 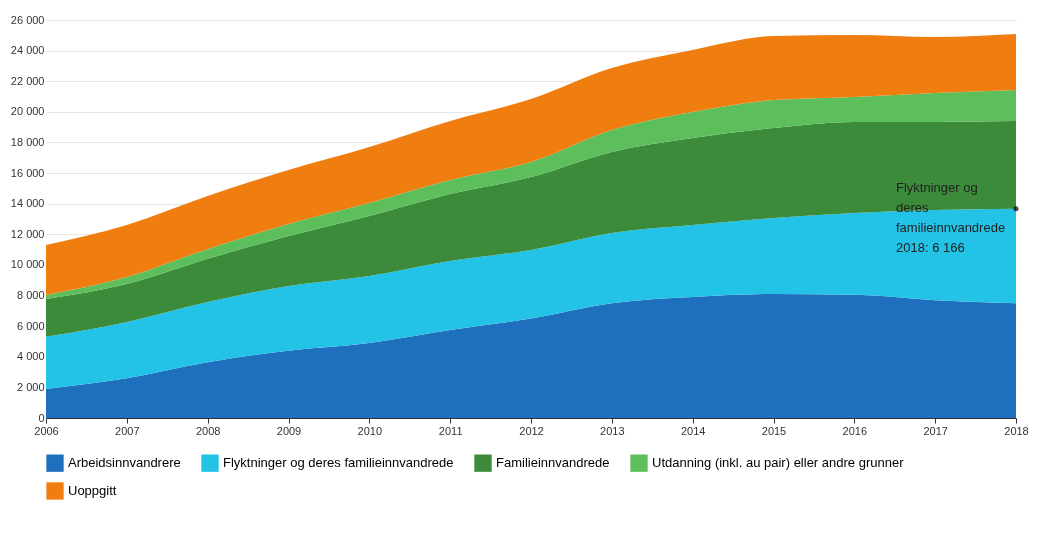 I want to click on y-tick-label: 18 000, so click(x=27, y=141).